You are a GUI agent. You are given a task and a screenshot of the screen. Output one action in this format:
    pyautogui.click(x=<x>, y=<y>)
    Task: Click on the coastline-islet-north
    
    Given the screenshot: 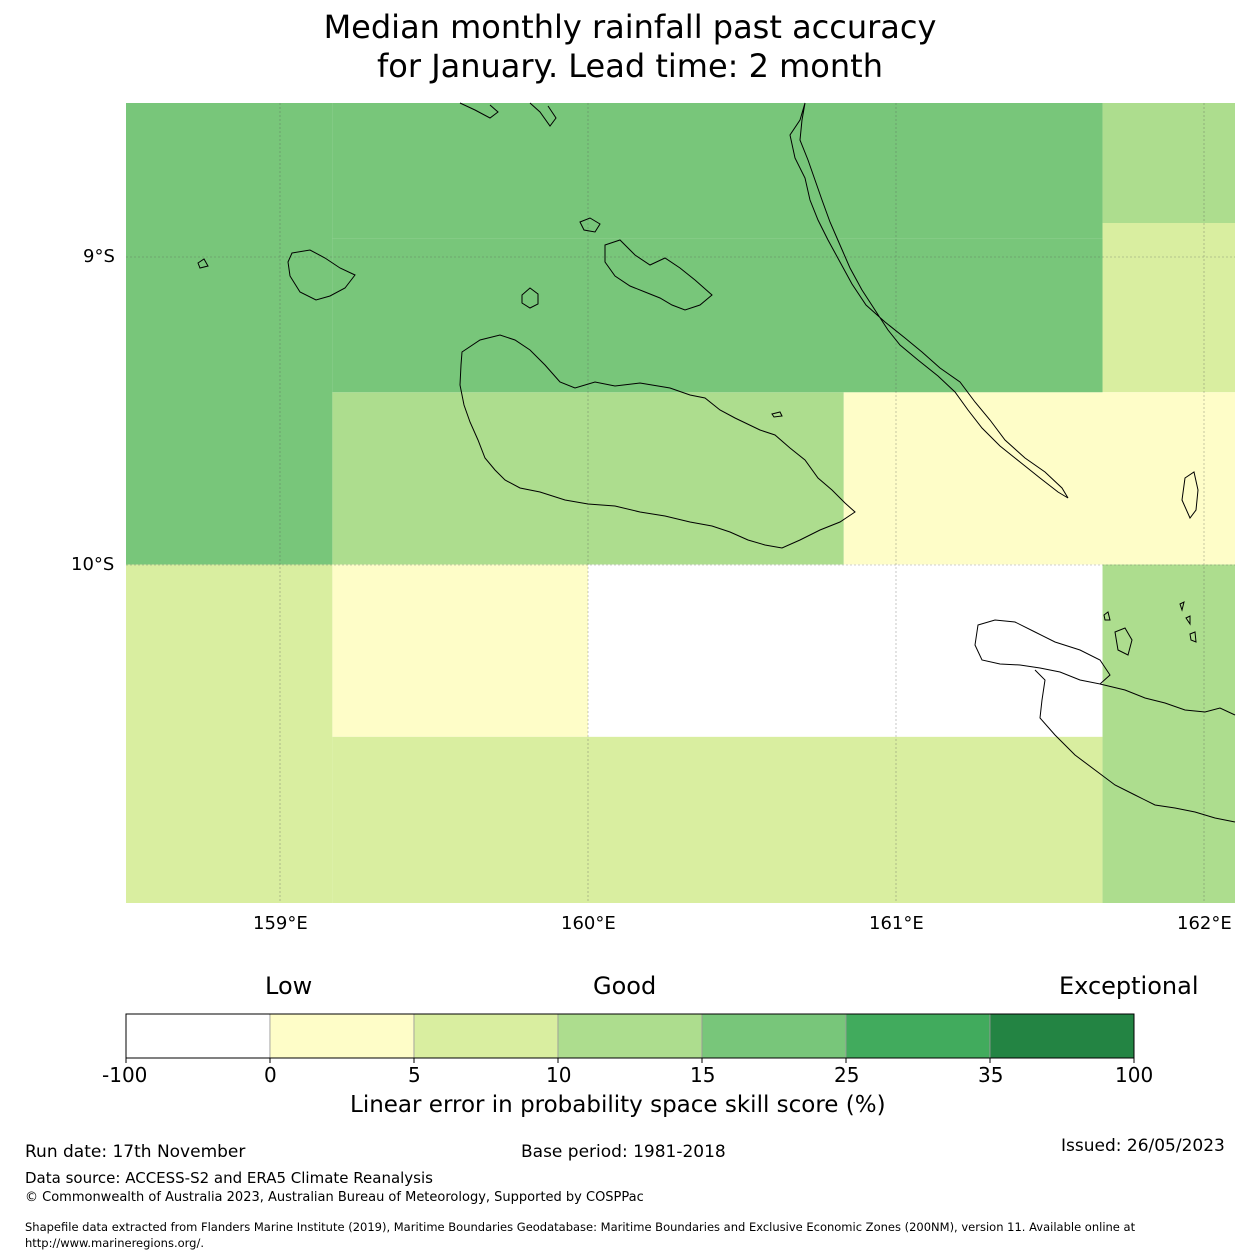 What is the action you would take?
    pyautogui.click(x=590, y=225)
    